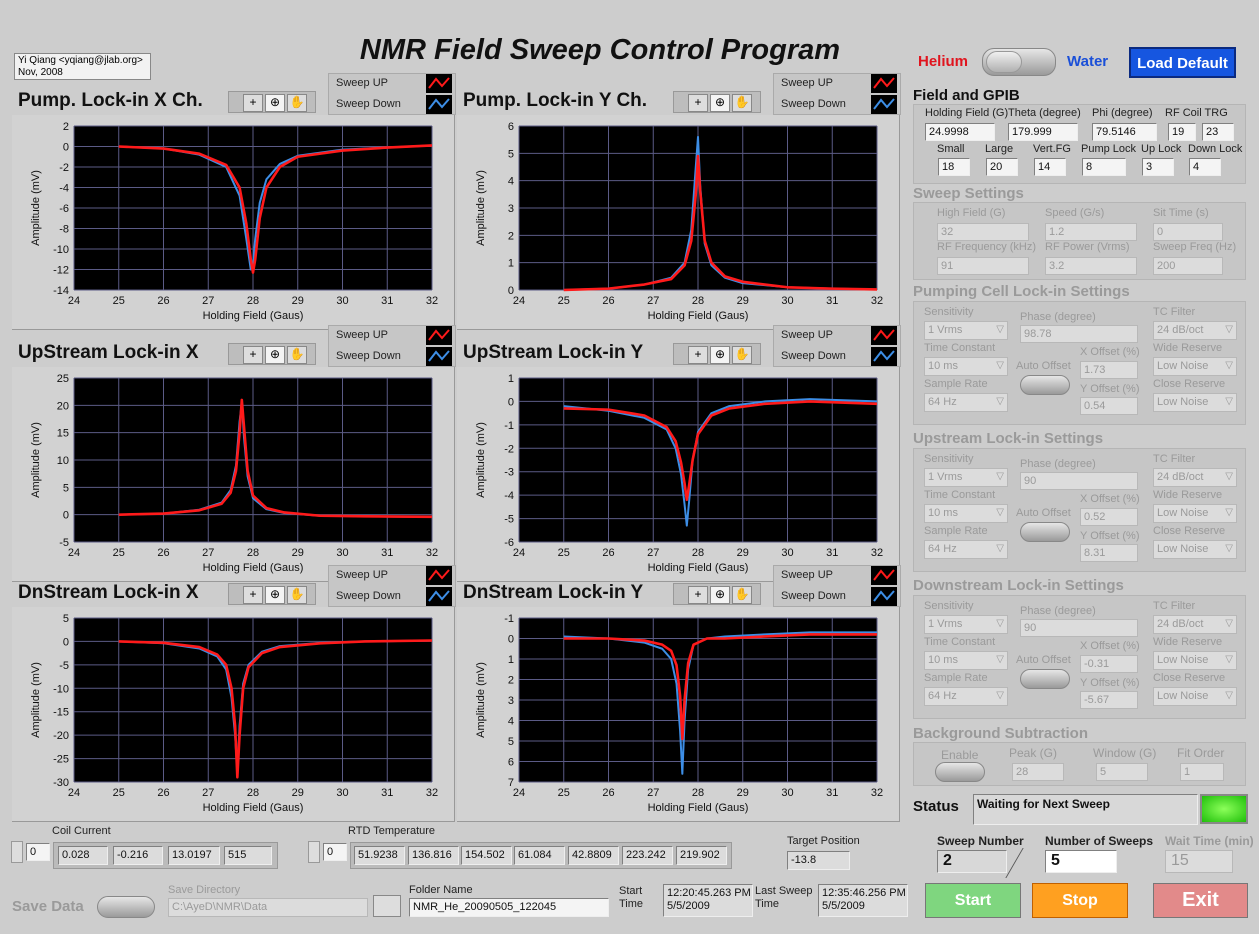 Image resolution: width=1259 pixels, height=934 pixels. What do you see at coordinates (248, 855) in the screenshot?
I see `field: 515` at bounding box center [248, 855].